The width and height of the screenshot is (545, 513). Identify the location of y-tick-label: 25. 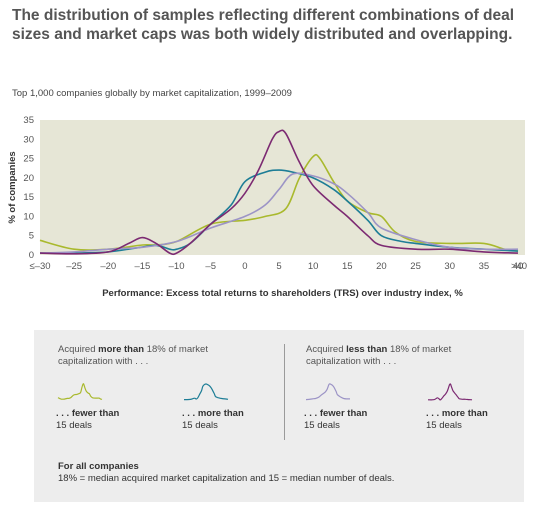
(28, 159).